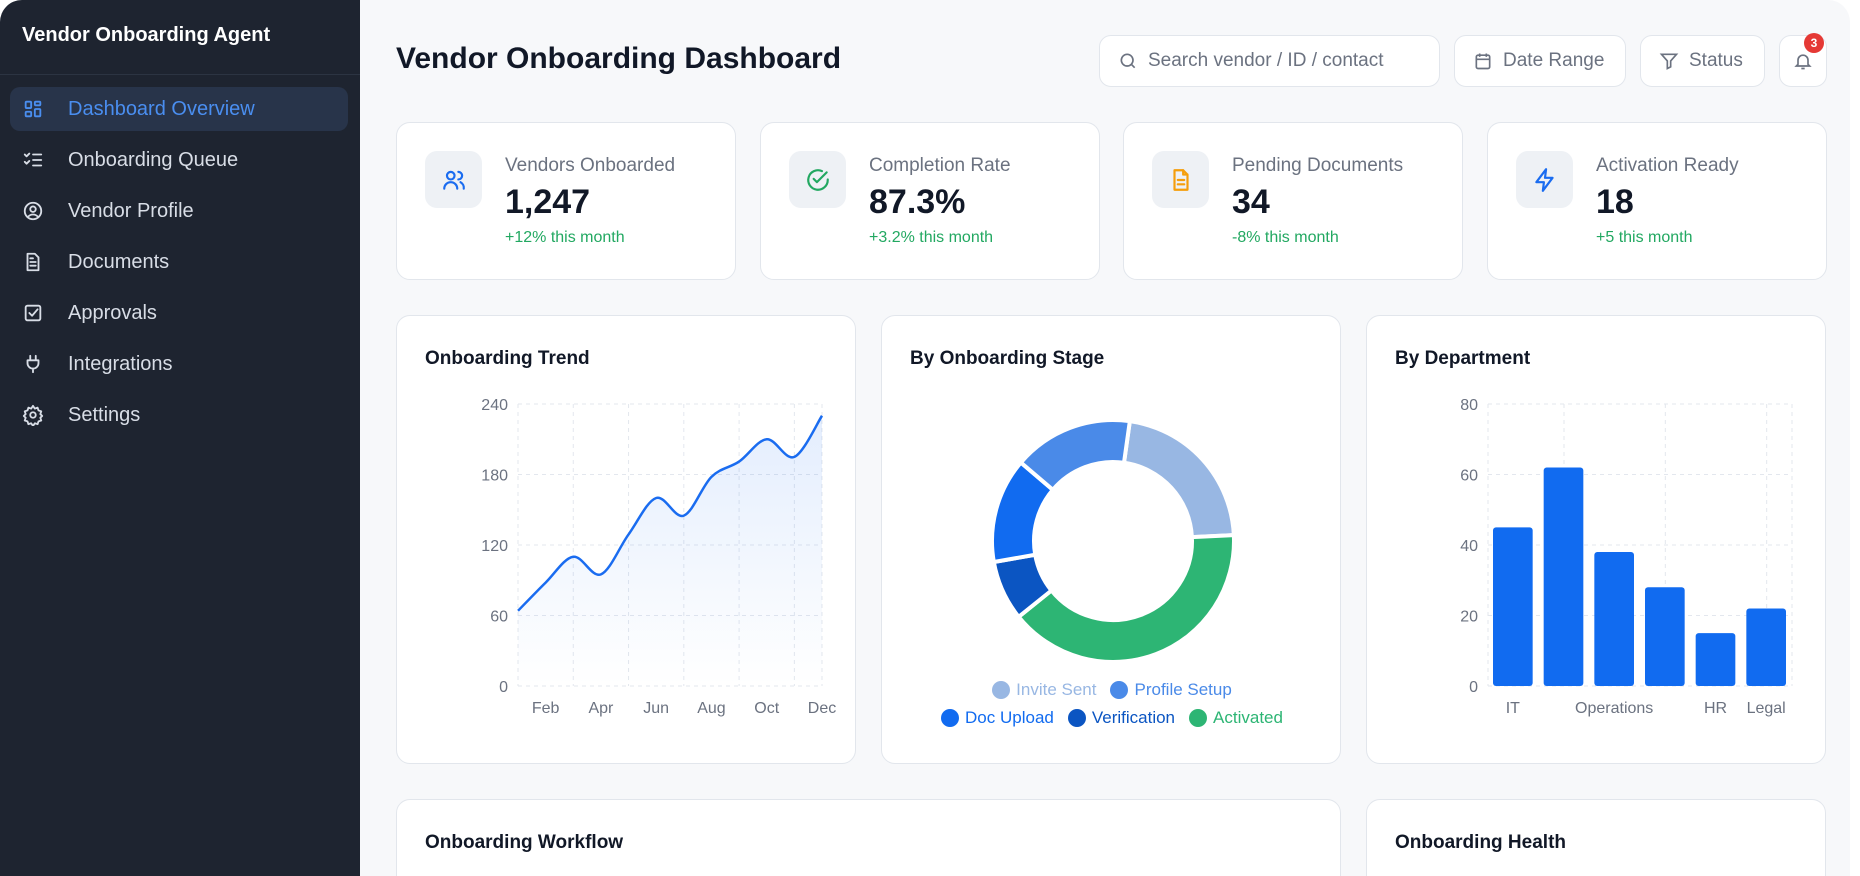  I want to click on sidebar-item-label: Documents, so click(119, 261).